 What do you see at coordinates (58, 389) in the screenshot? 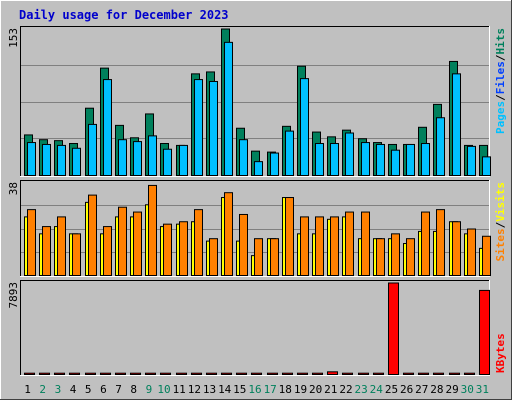
I see `x-tick-label-day-3: 3` at bounding box center [58, 389].